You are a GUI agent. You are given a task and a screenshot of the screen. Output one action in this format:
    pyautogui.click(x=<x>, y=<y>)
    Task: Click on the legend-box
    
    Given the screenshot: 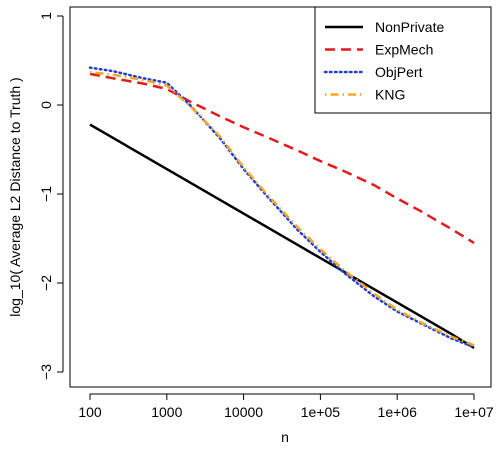 What is the action you would take?
    pyautogui.click(x=403, y=60)
    